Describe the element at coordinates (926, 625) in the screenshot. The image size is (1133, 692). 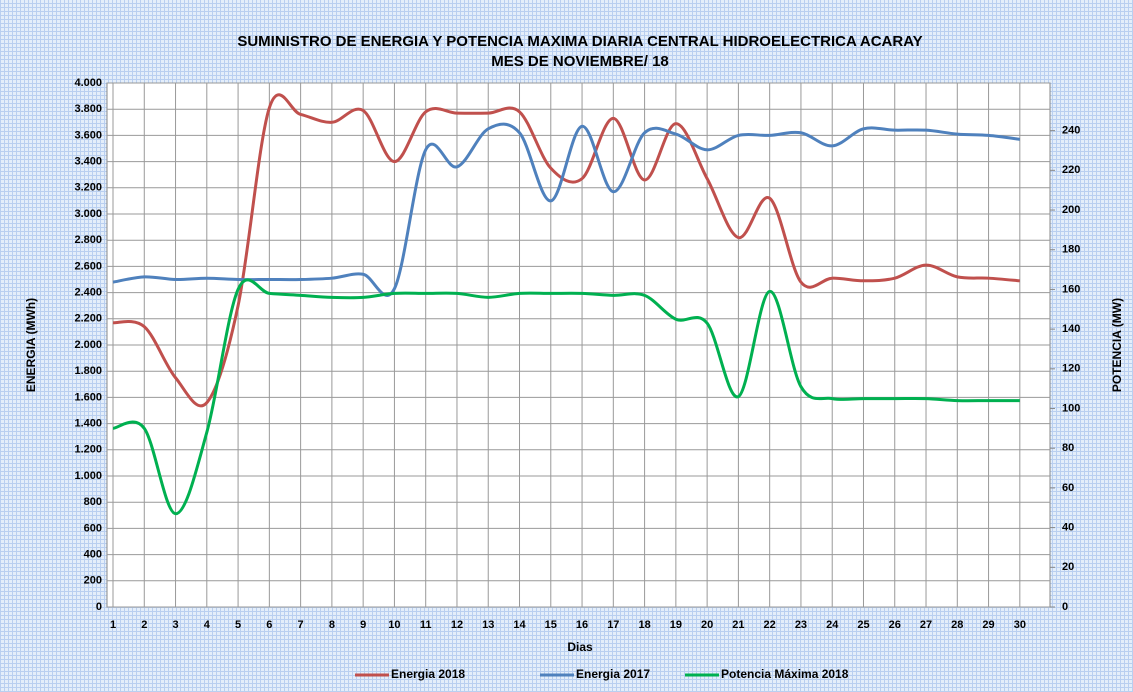
I see `x-tick-label: 27` at that location.